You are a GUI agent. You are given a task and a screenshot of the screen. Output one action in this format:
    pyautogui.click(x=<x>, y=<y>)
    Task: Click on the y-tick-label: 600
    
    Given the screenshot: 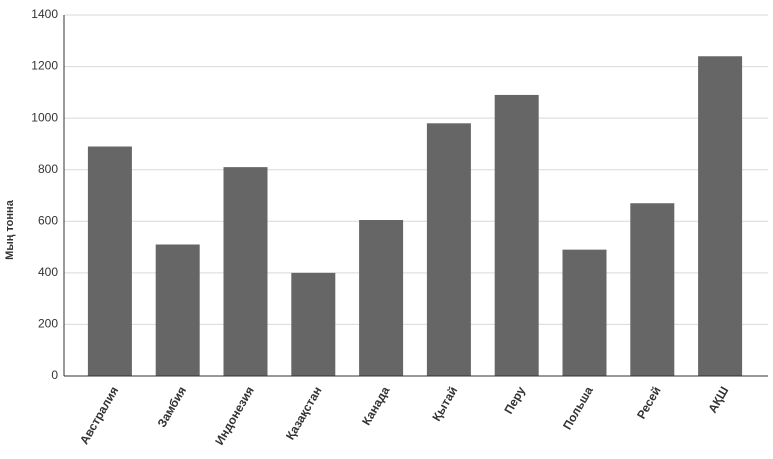 What is the action you would take?
    pyautogui.click(x=48, y=220)
    